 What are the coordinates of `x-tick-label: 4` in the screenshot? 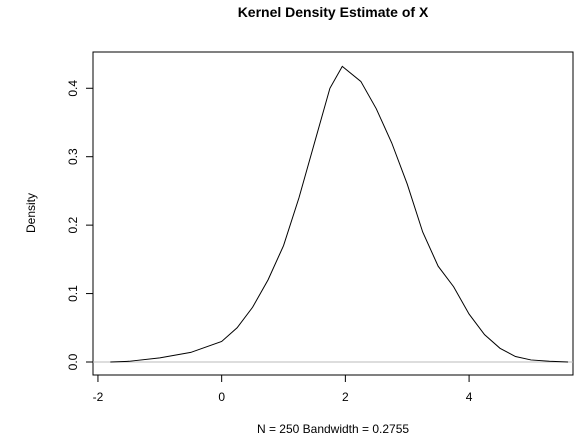 It's located at (469, 397).